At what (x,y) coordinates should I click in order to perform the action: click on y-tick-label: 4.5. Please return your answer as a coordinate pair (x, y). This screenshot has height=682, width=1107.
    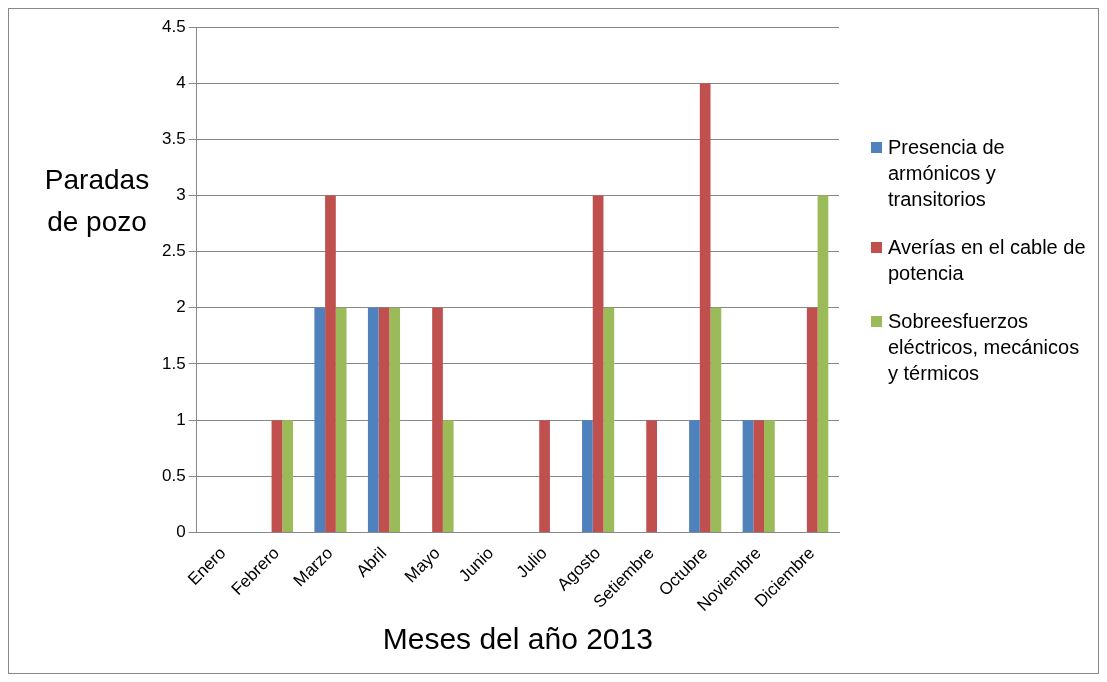
    Looking at the image, I should click on (173, 26).